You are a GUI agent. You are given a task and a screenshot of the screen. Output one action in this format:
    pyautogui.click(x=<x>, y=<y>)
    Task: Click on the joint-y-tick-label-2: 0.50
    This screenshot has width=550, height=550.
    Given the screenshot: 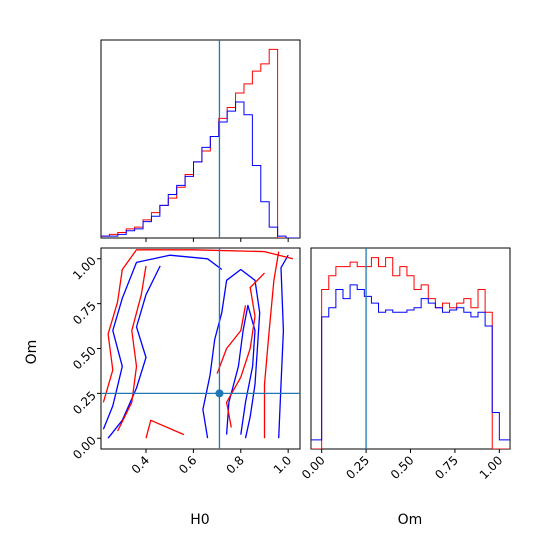 What is the action you would take?
    pyautogui.click(x=84, y=358)
    